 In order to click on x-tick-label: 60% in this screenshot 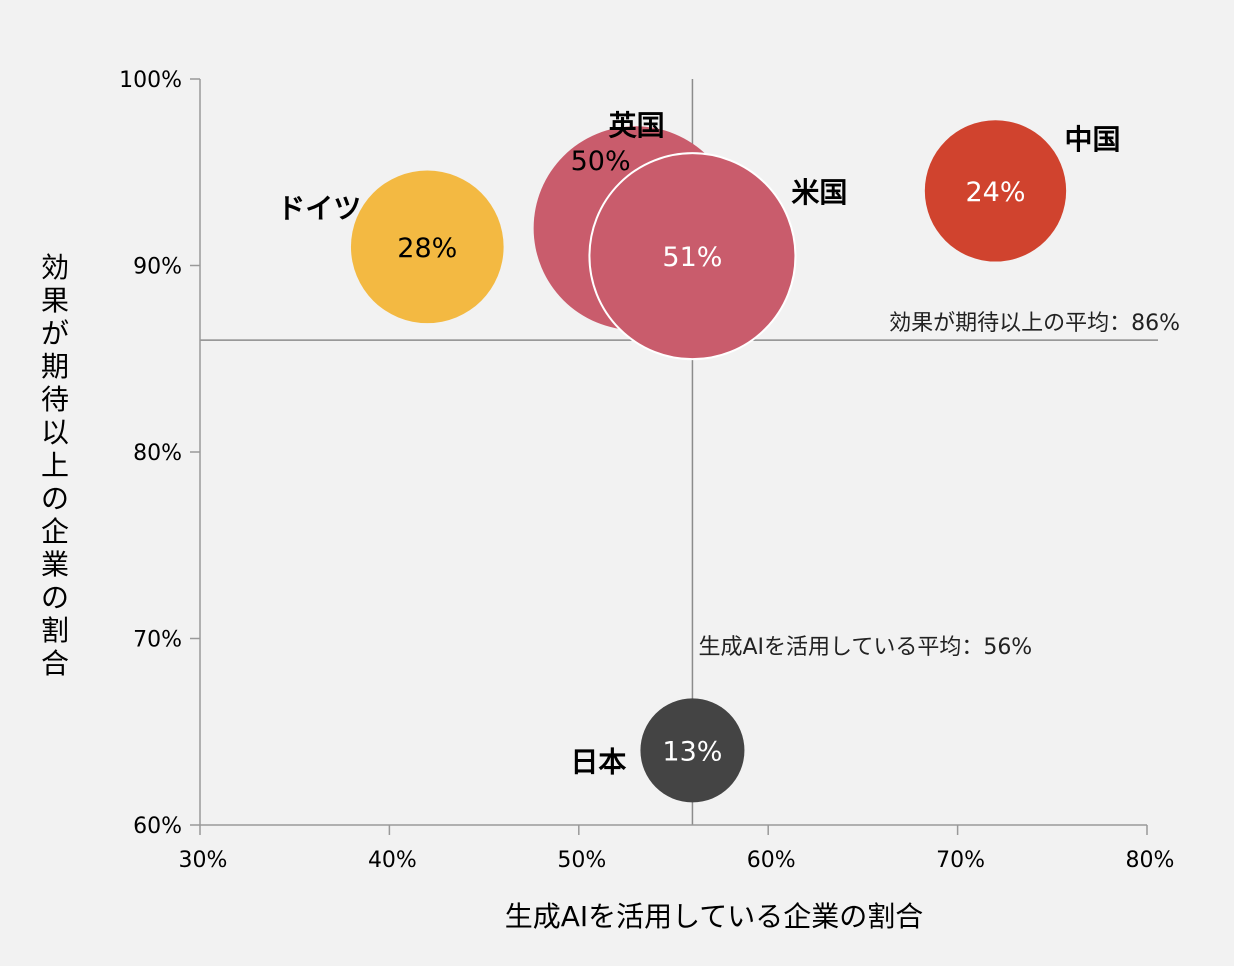, I will do `click(771, 860)`.